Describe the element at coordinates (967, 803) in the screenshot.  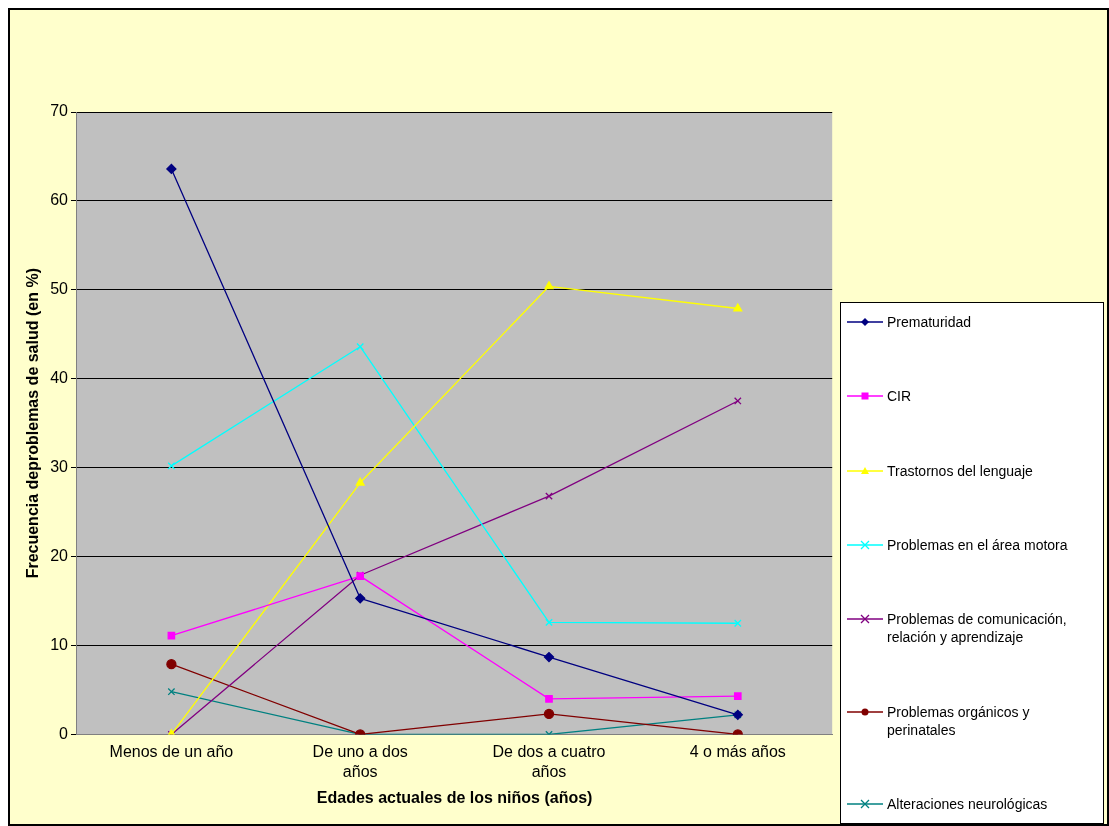
I see `legend-label: Alteraciones neurológicas` at that location.